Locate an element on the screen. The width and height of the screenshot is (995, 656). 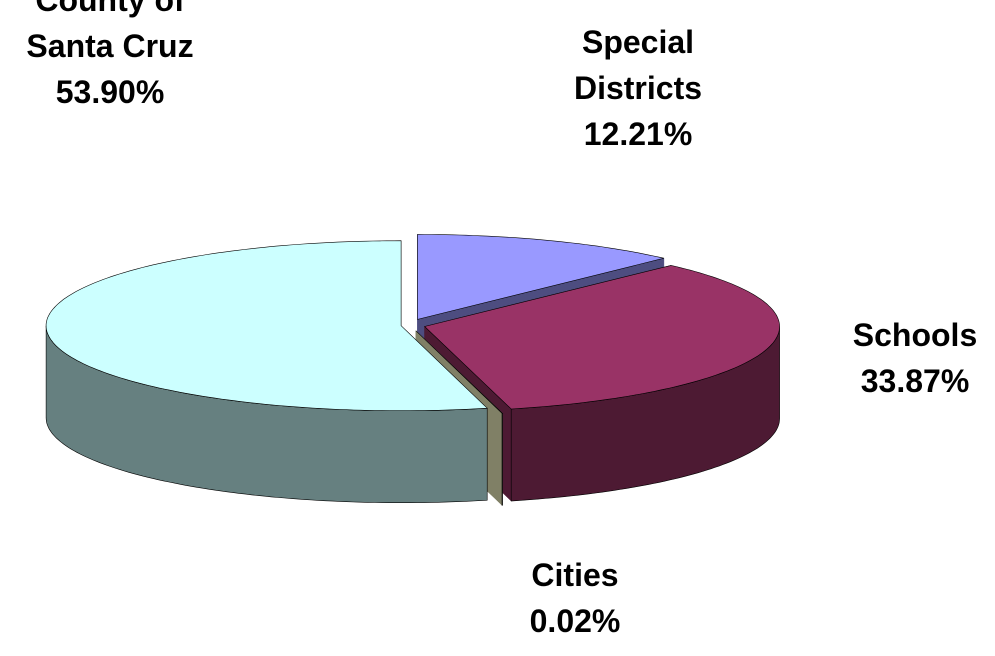
category-label: Special Districts is located at coordinates (638, 65).